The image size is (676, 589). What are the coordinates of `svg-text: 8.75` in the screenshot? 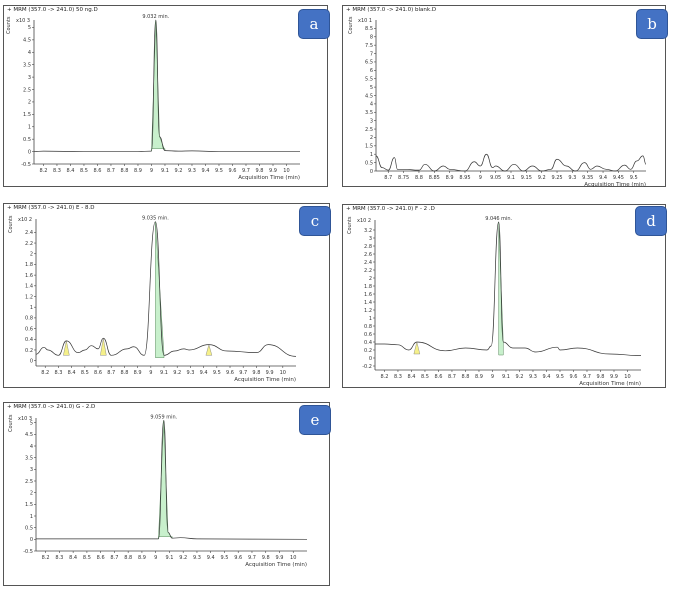 It's located at (403, 178).